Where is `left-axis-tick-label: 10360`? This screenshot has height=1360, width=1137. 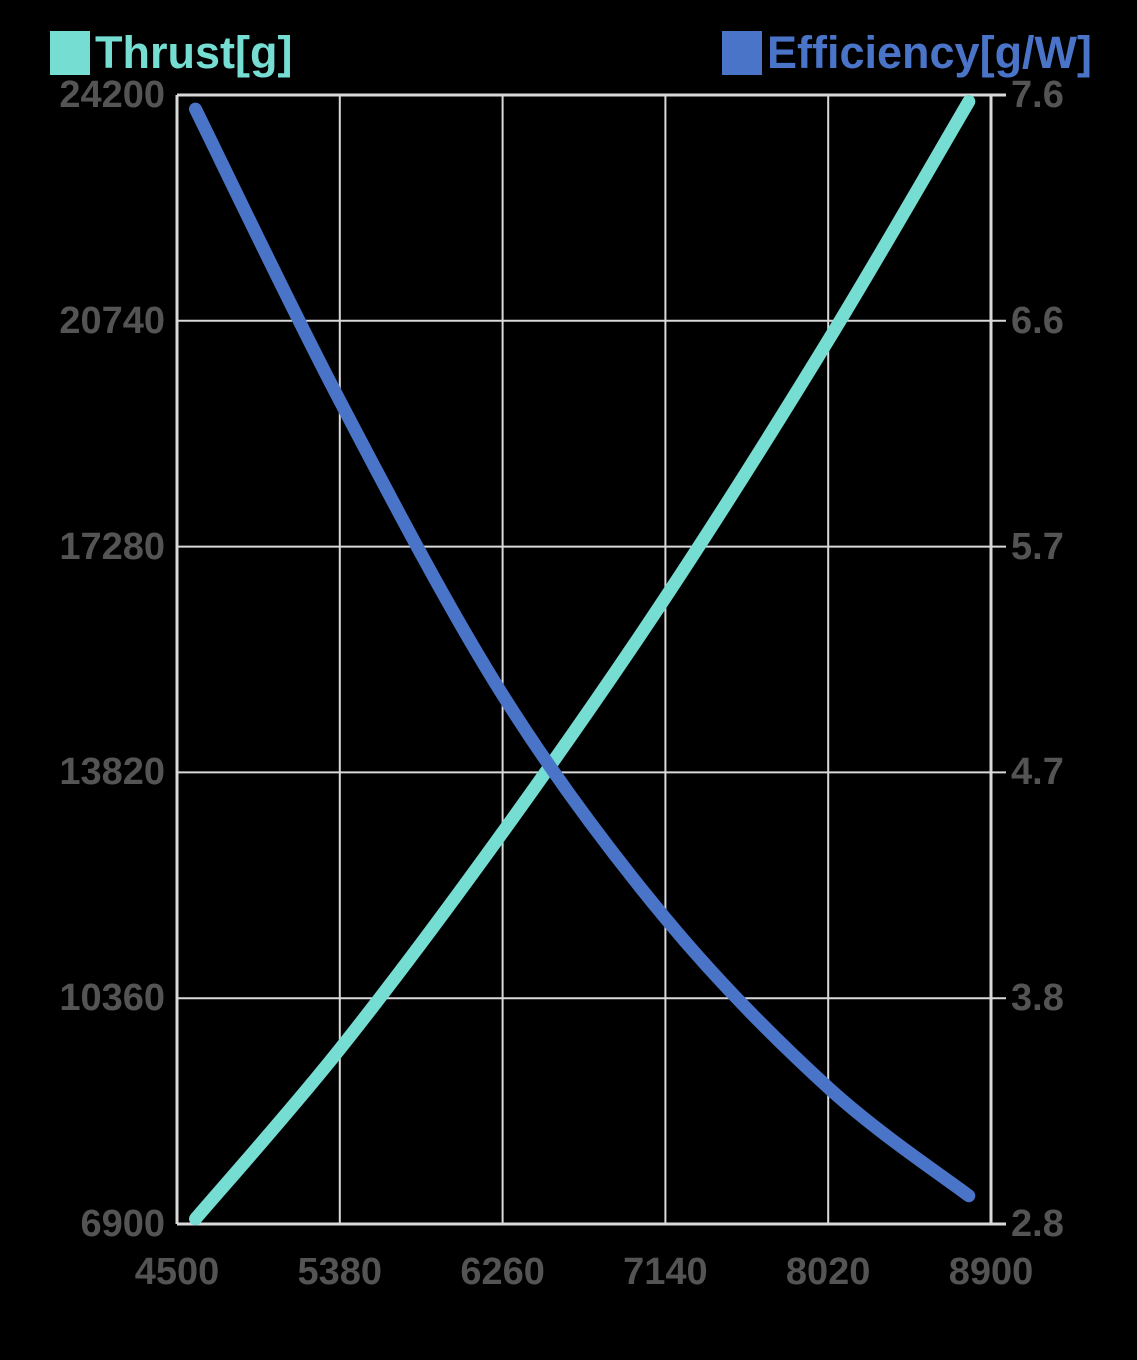
left-axis-tick-label: 10360 is located at coordinates (112, 998).